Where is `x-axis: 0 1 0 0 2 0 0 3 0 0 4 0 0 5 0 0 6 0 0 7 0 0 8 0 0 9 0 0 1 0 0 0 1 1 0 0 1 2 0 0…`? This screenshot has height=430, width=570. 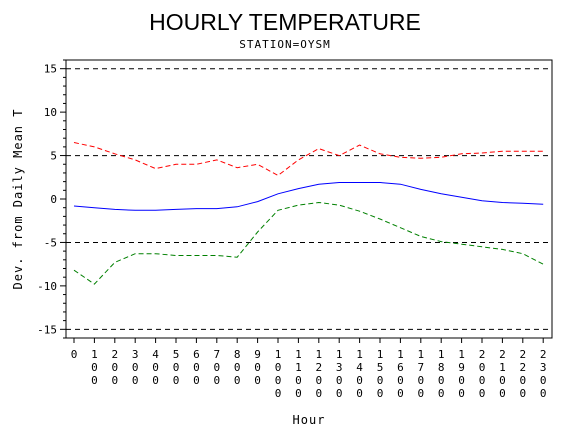
x-axis: 0 1 0 0 2 0 0 3 0 0 4 0 0 5 0 0 6 0 0 7 0 0 8 0 0 9 0 0 1 0 0 0 1 1 0 0 1 2 0 0… is located at coordinates (309, 369).